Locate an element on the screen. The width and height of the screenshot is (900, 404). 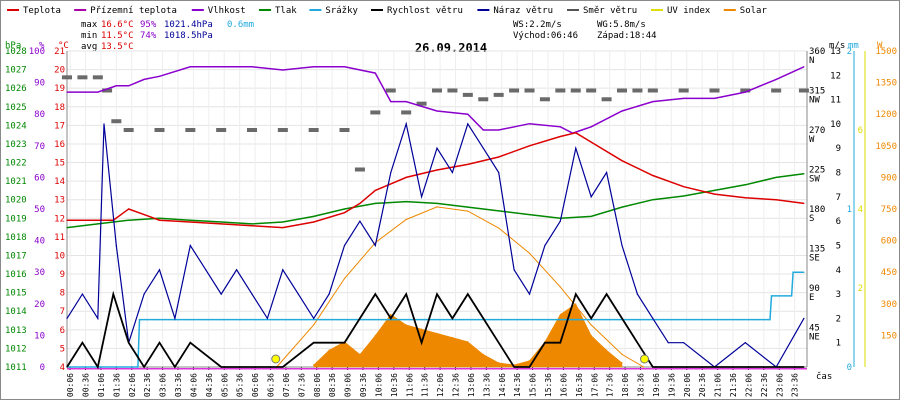
x-tick-24: 12:06 is located at coordinates (440, 385).